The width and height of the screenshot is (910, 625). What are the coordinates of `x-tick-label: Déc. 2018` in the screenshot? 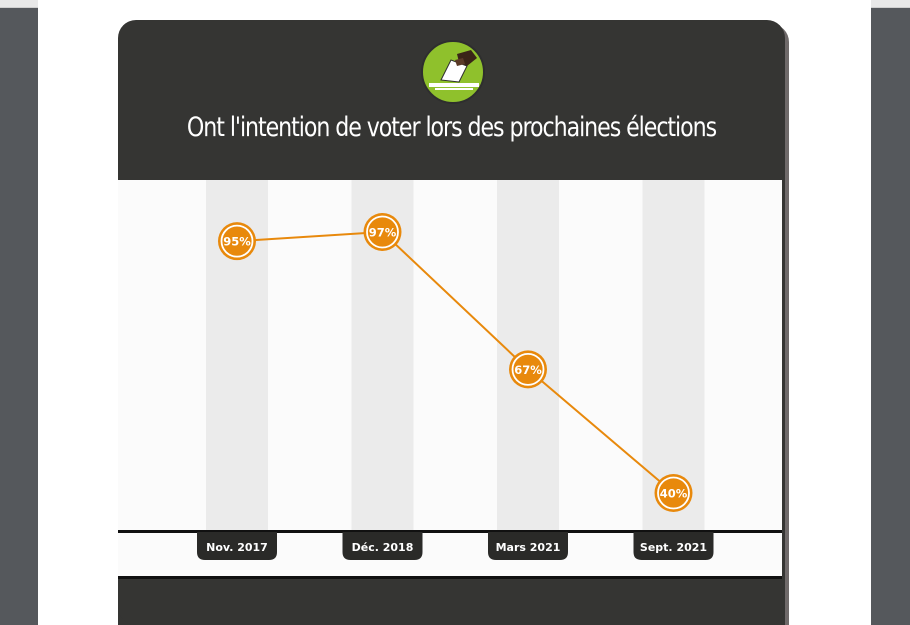 It's located at (383, 547).